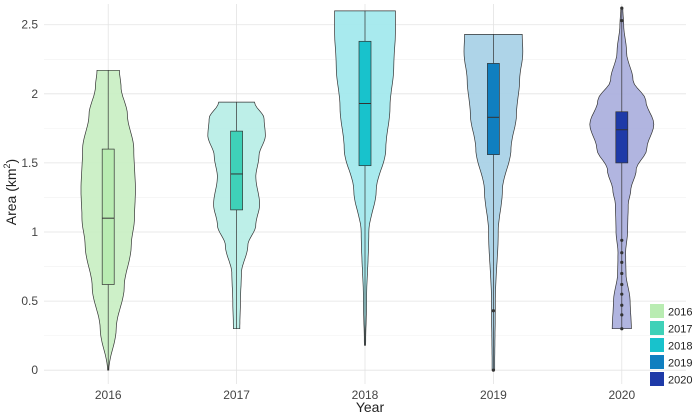  Describe the element at coordinates (236, 215) in the screenshot. I see `violin-2017` at that location.